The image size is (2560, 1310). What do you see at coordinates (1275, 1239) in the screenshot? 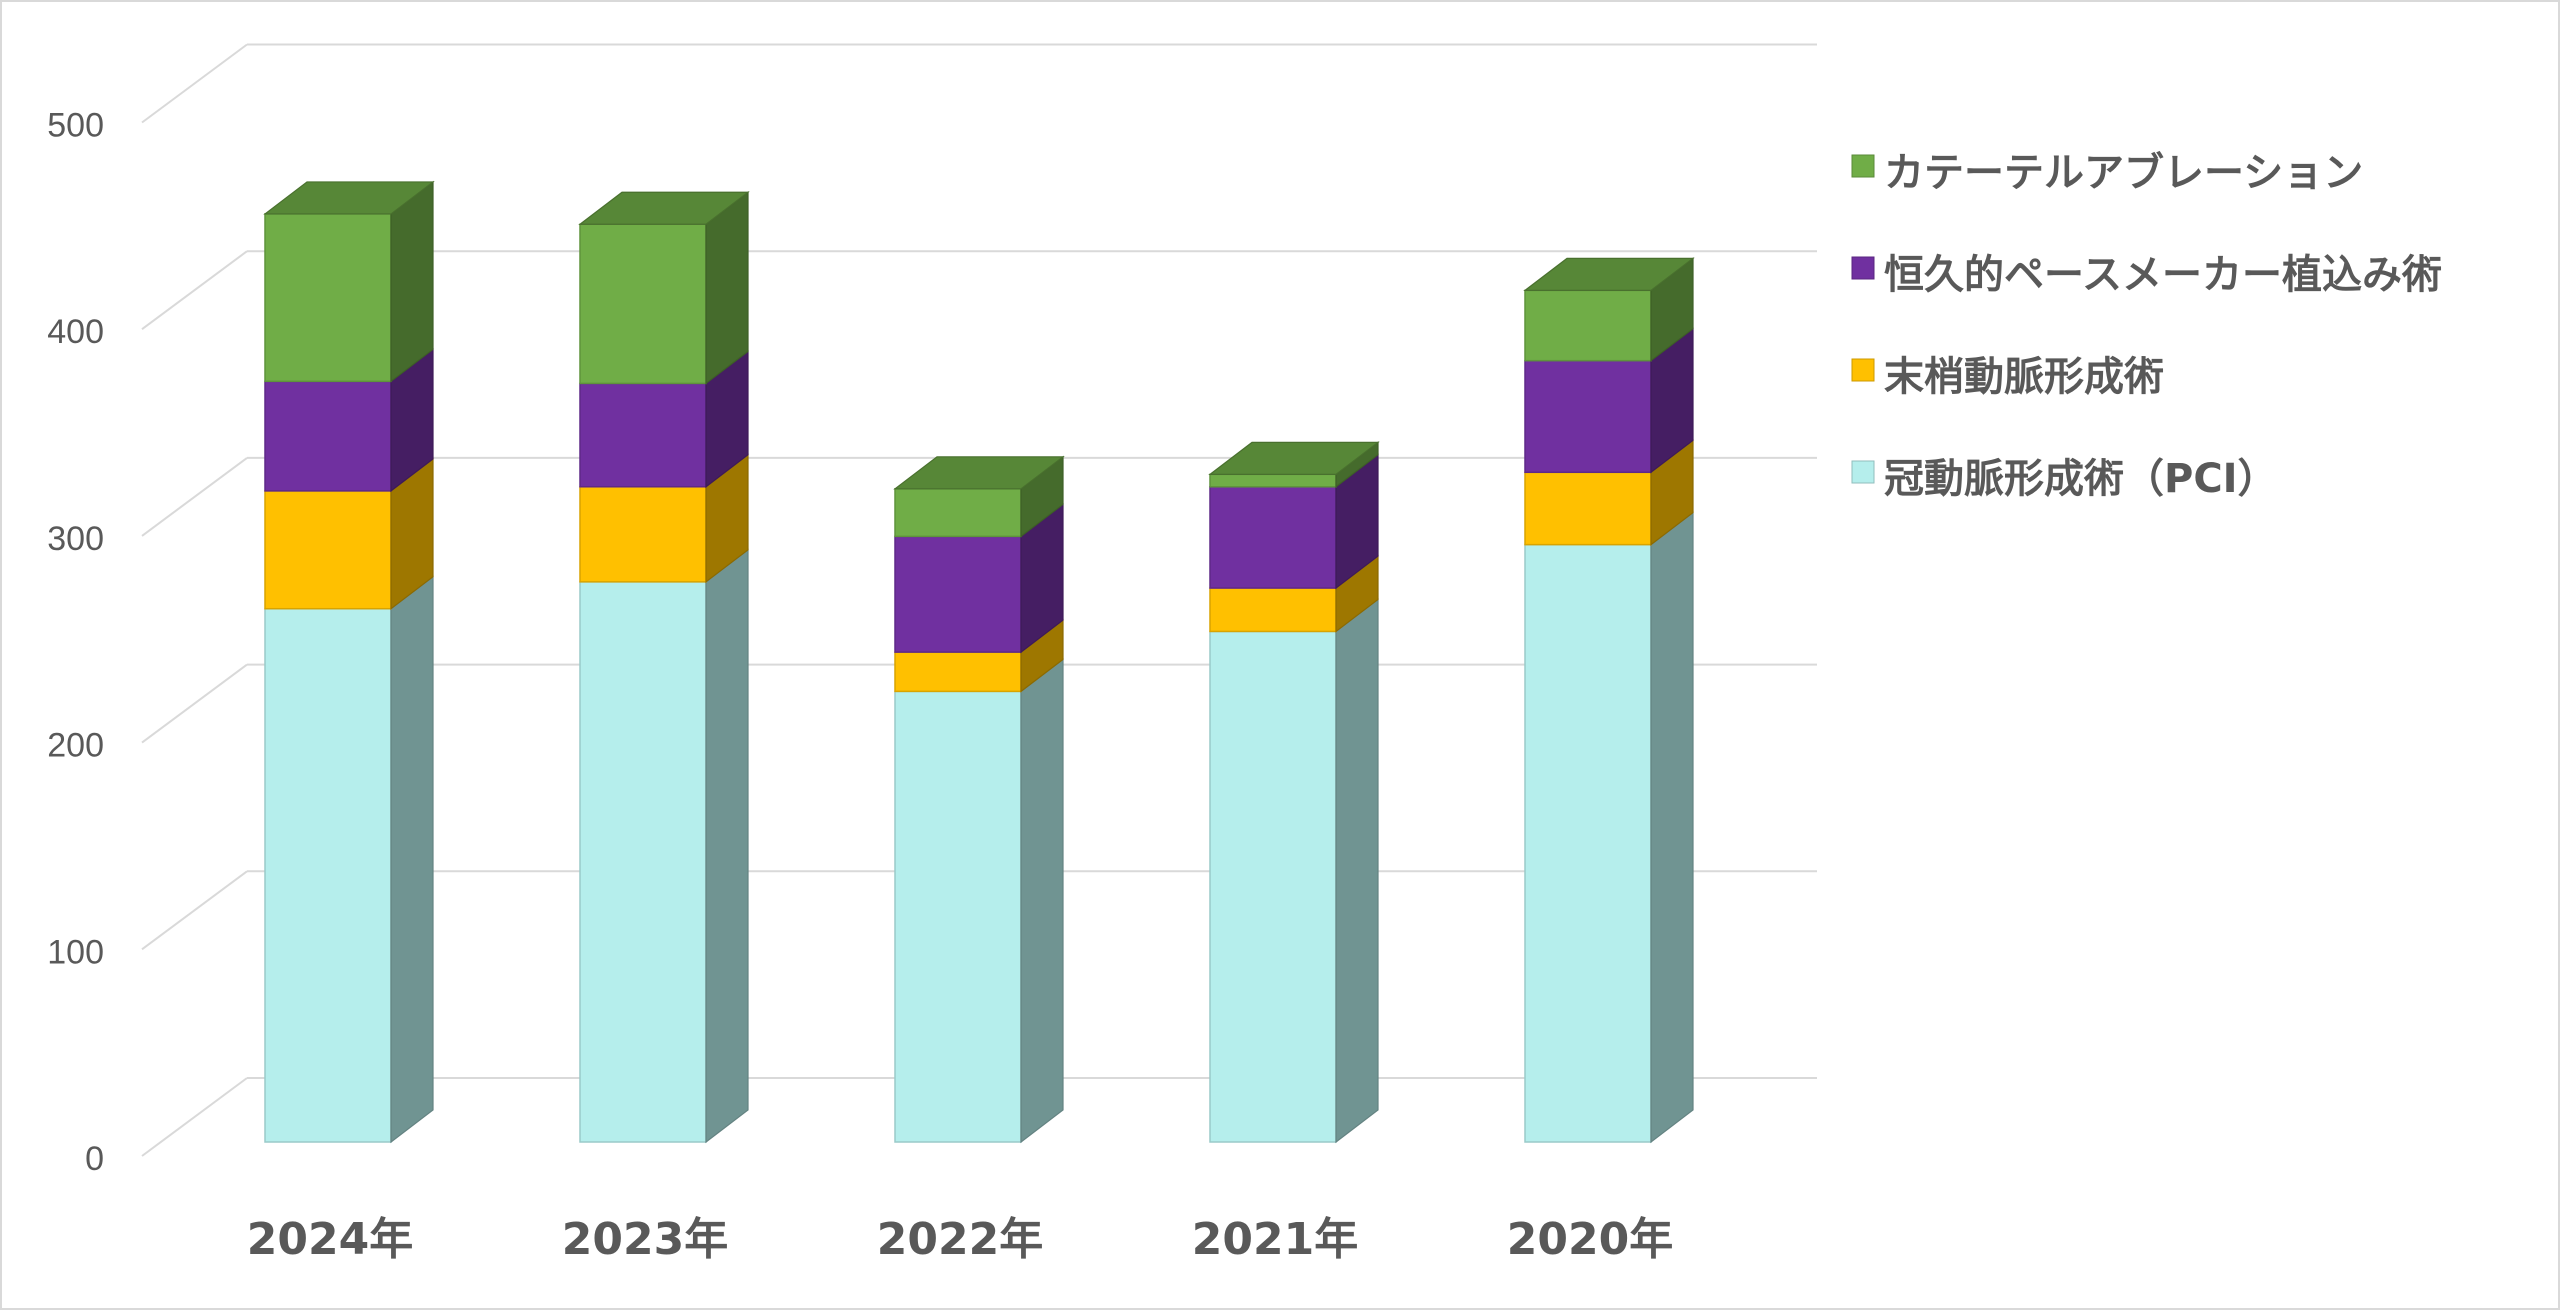
I see `x-category-label: 2021年` at bounding box center [1275, 1239].